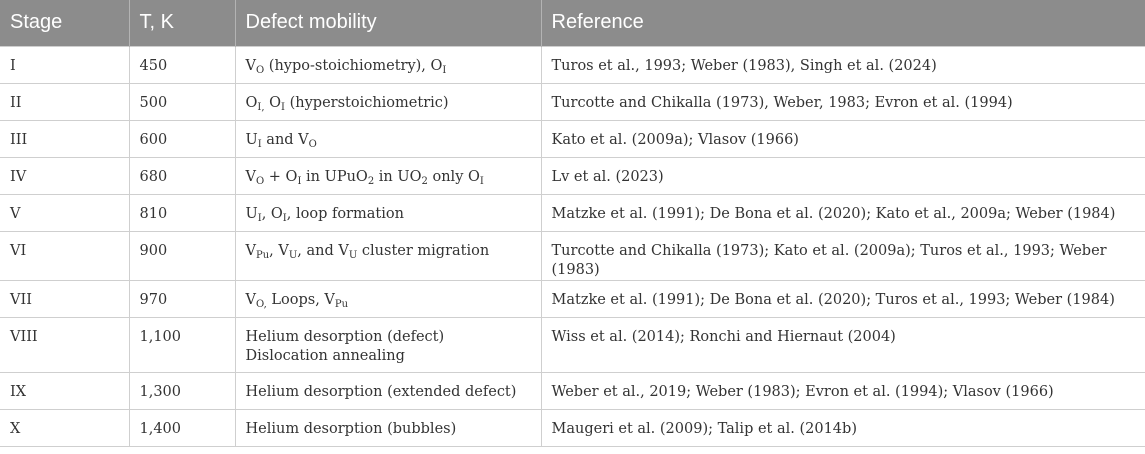 This screenshot has width=1145, height=454. What do you see at coordinates (64, 138) in the screenshot?
I see `stage-cell: III` at bounding box center [64, 138].